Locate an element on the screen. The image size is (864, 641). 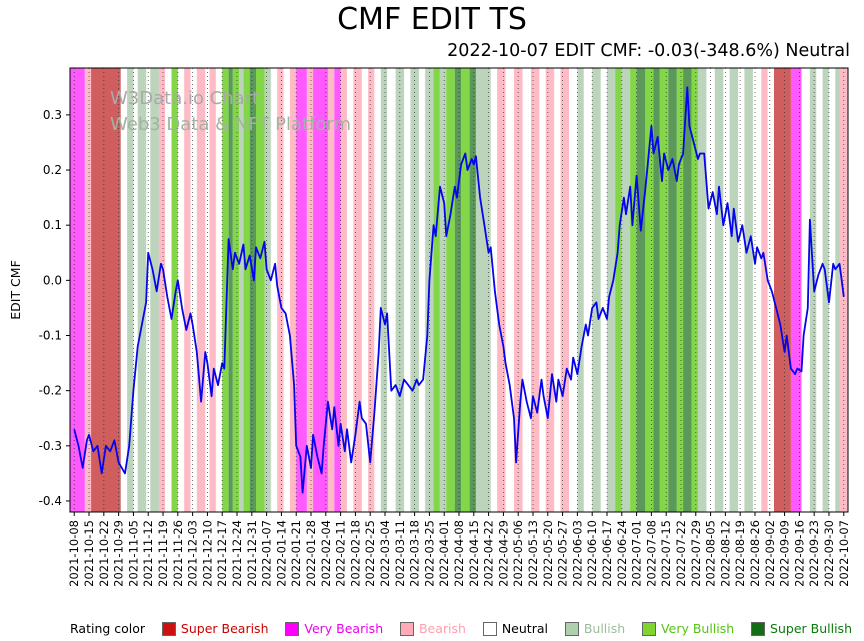
legend-item-very-bullish: Very Bullish is located at coordinates (688, 628).